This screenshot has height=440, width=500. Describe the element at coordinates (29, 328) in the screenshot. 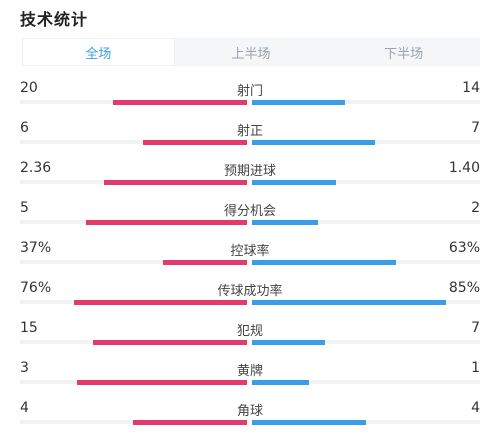

I see `home-value: 15` at that location.